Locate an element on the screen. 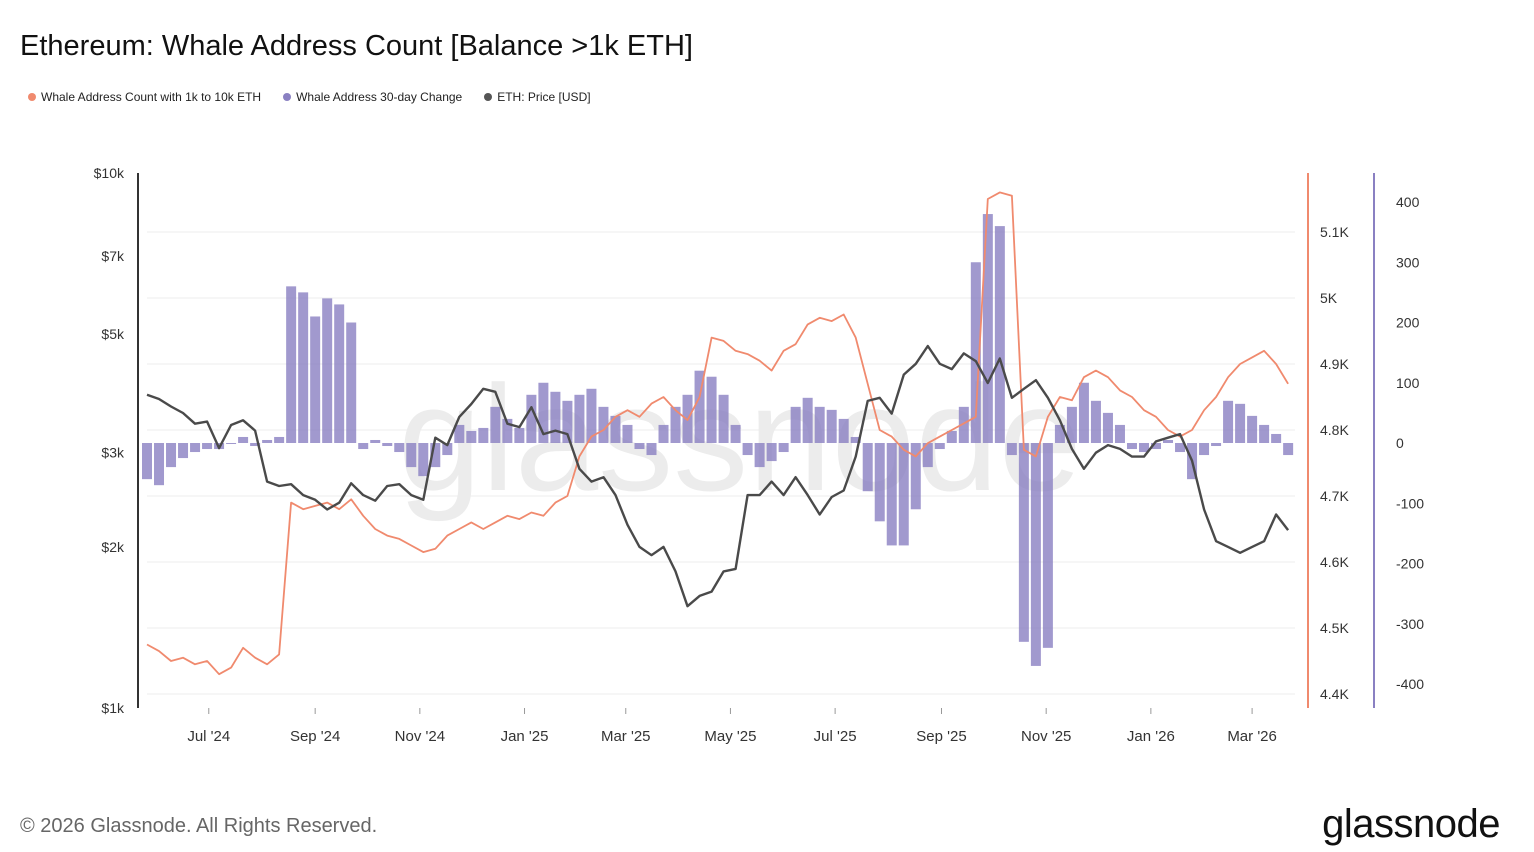 The width and height of the screenshot is (1534, 852). change-tick-label: -400 is located at coordinates (1410, 684).